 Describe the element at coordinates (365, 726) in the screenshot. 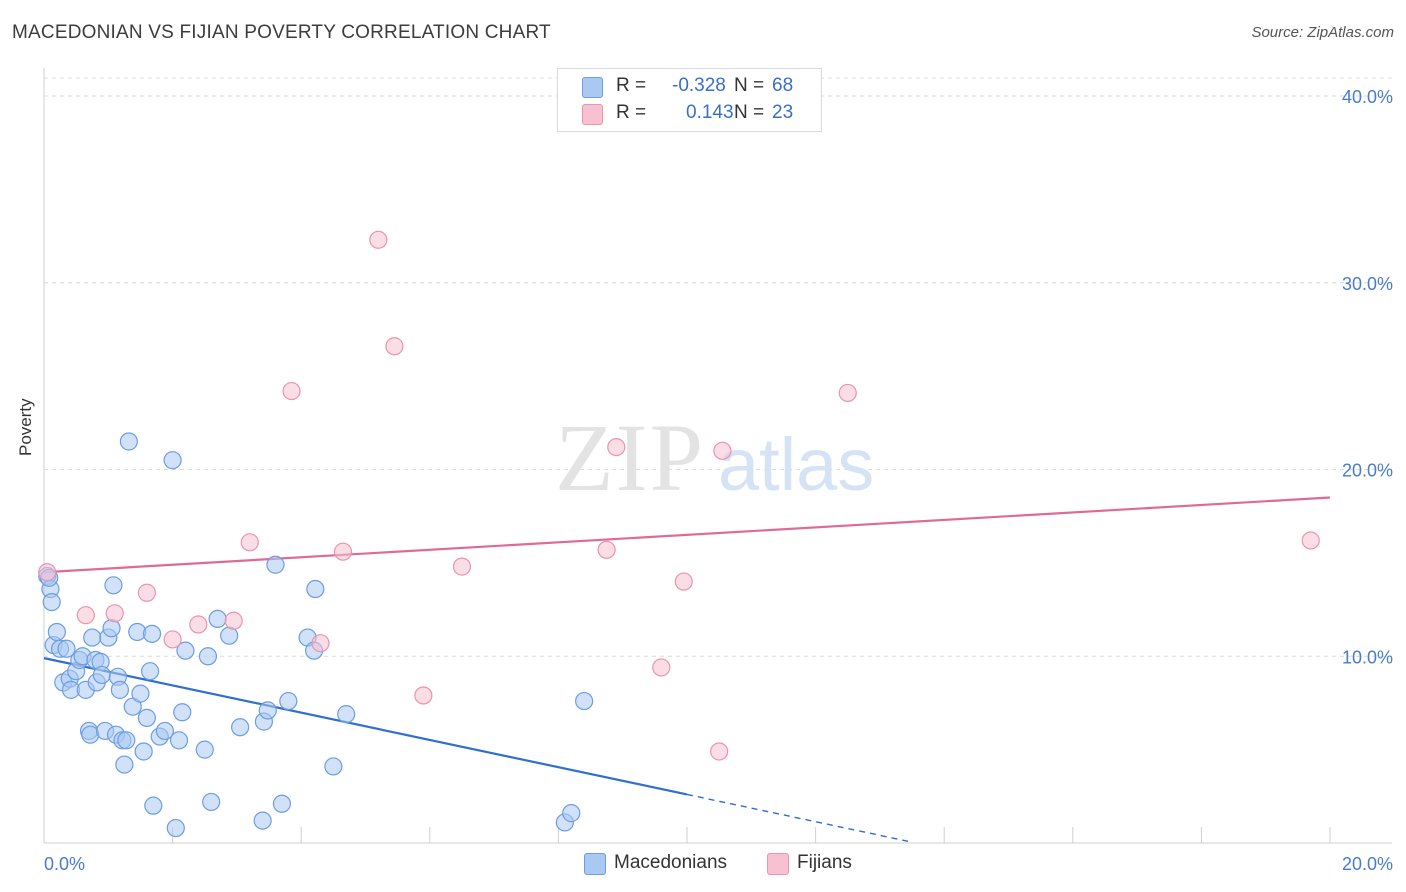

I see `trend-line-macedonians` at that location.